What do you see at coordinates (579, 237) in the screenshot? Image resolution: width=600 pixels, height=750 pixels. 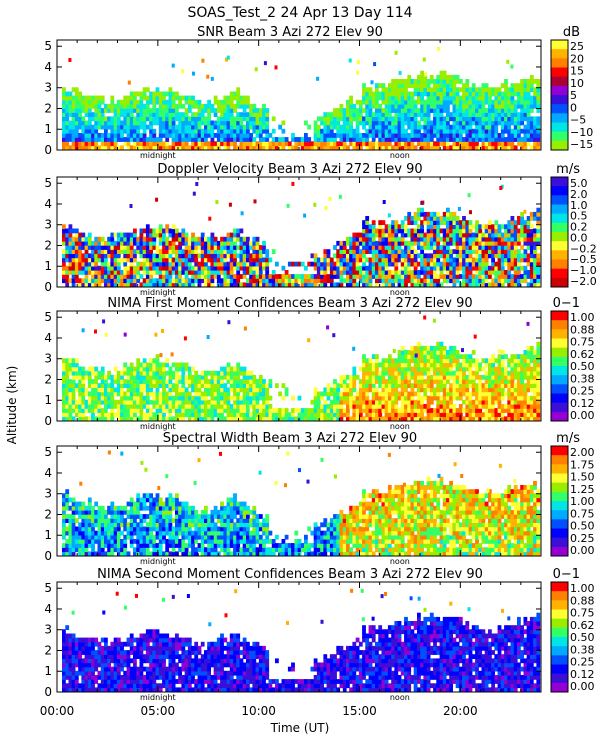 I see `colorbar-tick-label: 0.0` at bounding box center [579, 237].